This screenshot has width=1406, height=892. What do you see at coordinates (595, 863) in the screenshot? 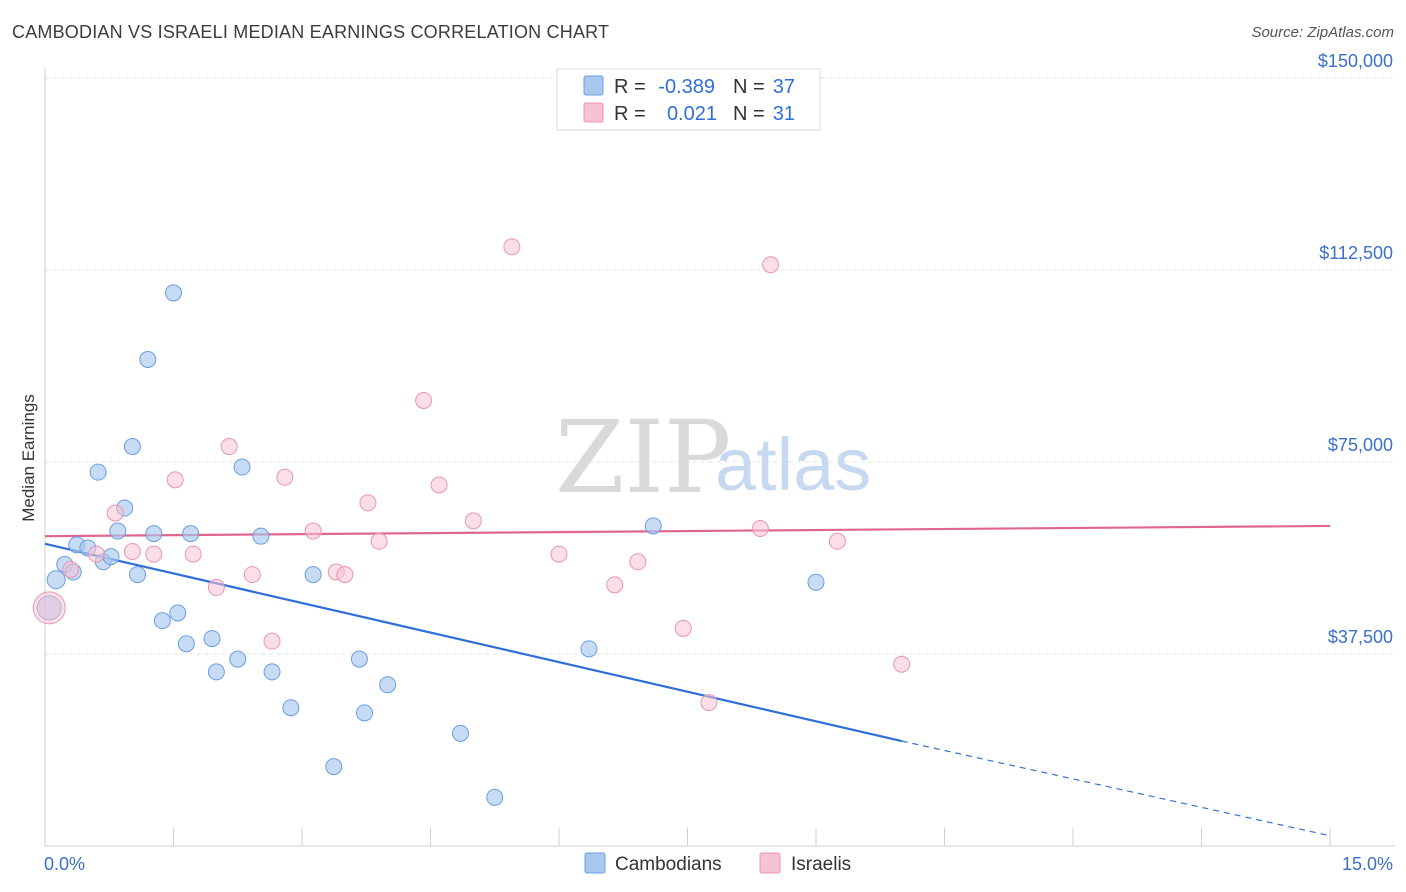
I see `series-swatch-cambodians` at bounding box center [595, 863].